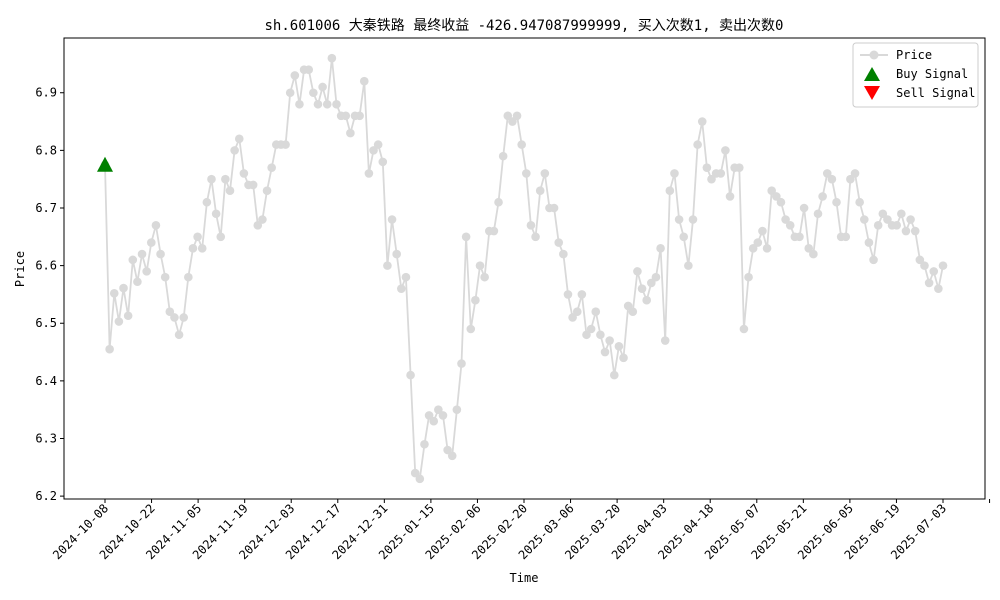 Image resolution: width=1000 pixels, height=600 pixels. What do you see at coordinates (46, 266) in the screenshot?
I see `y-tick-label: 6.6` at bounding box center [46, 266].